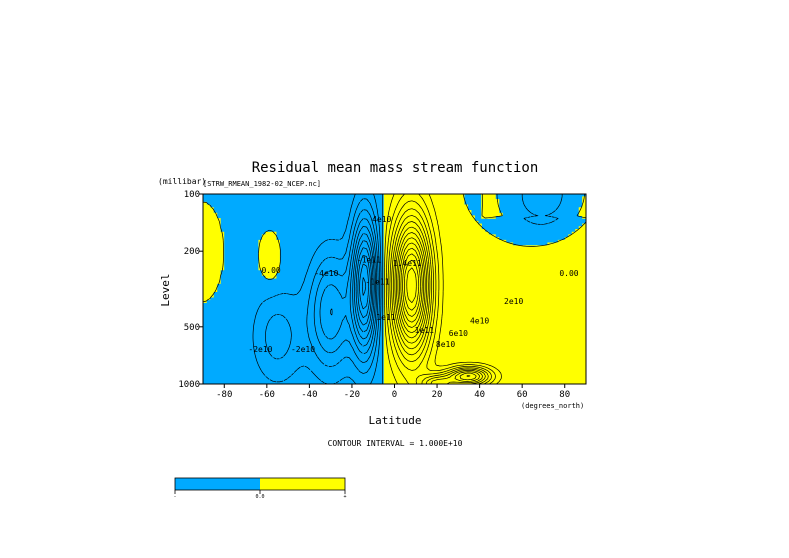  I want to click on x-tick-label: -40, so click(309, 395).